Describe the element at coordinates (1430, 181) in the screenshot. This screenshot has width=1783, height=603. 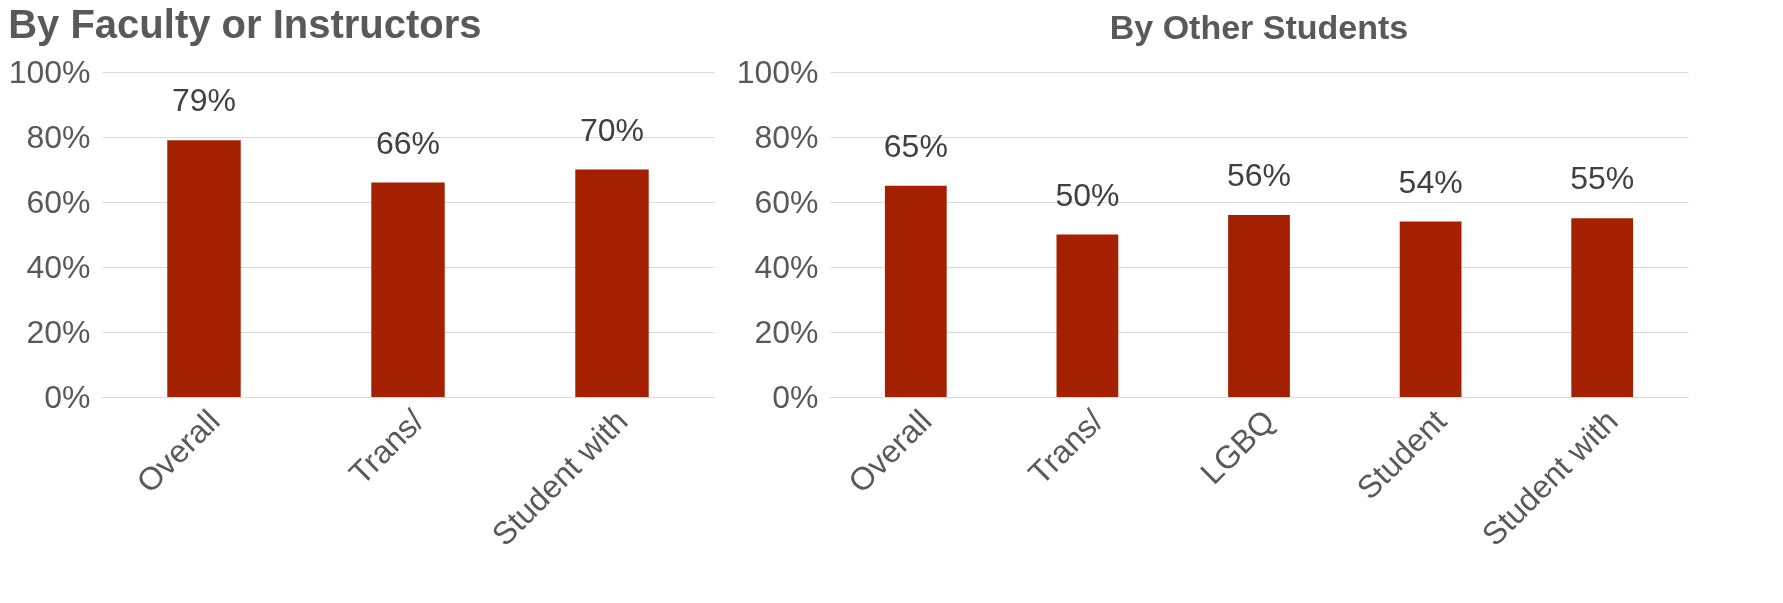
I see `data-label: 54%` at that location.